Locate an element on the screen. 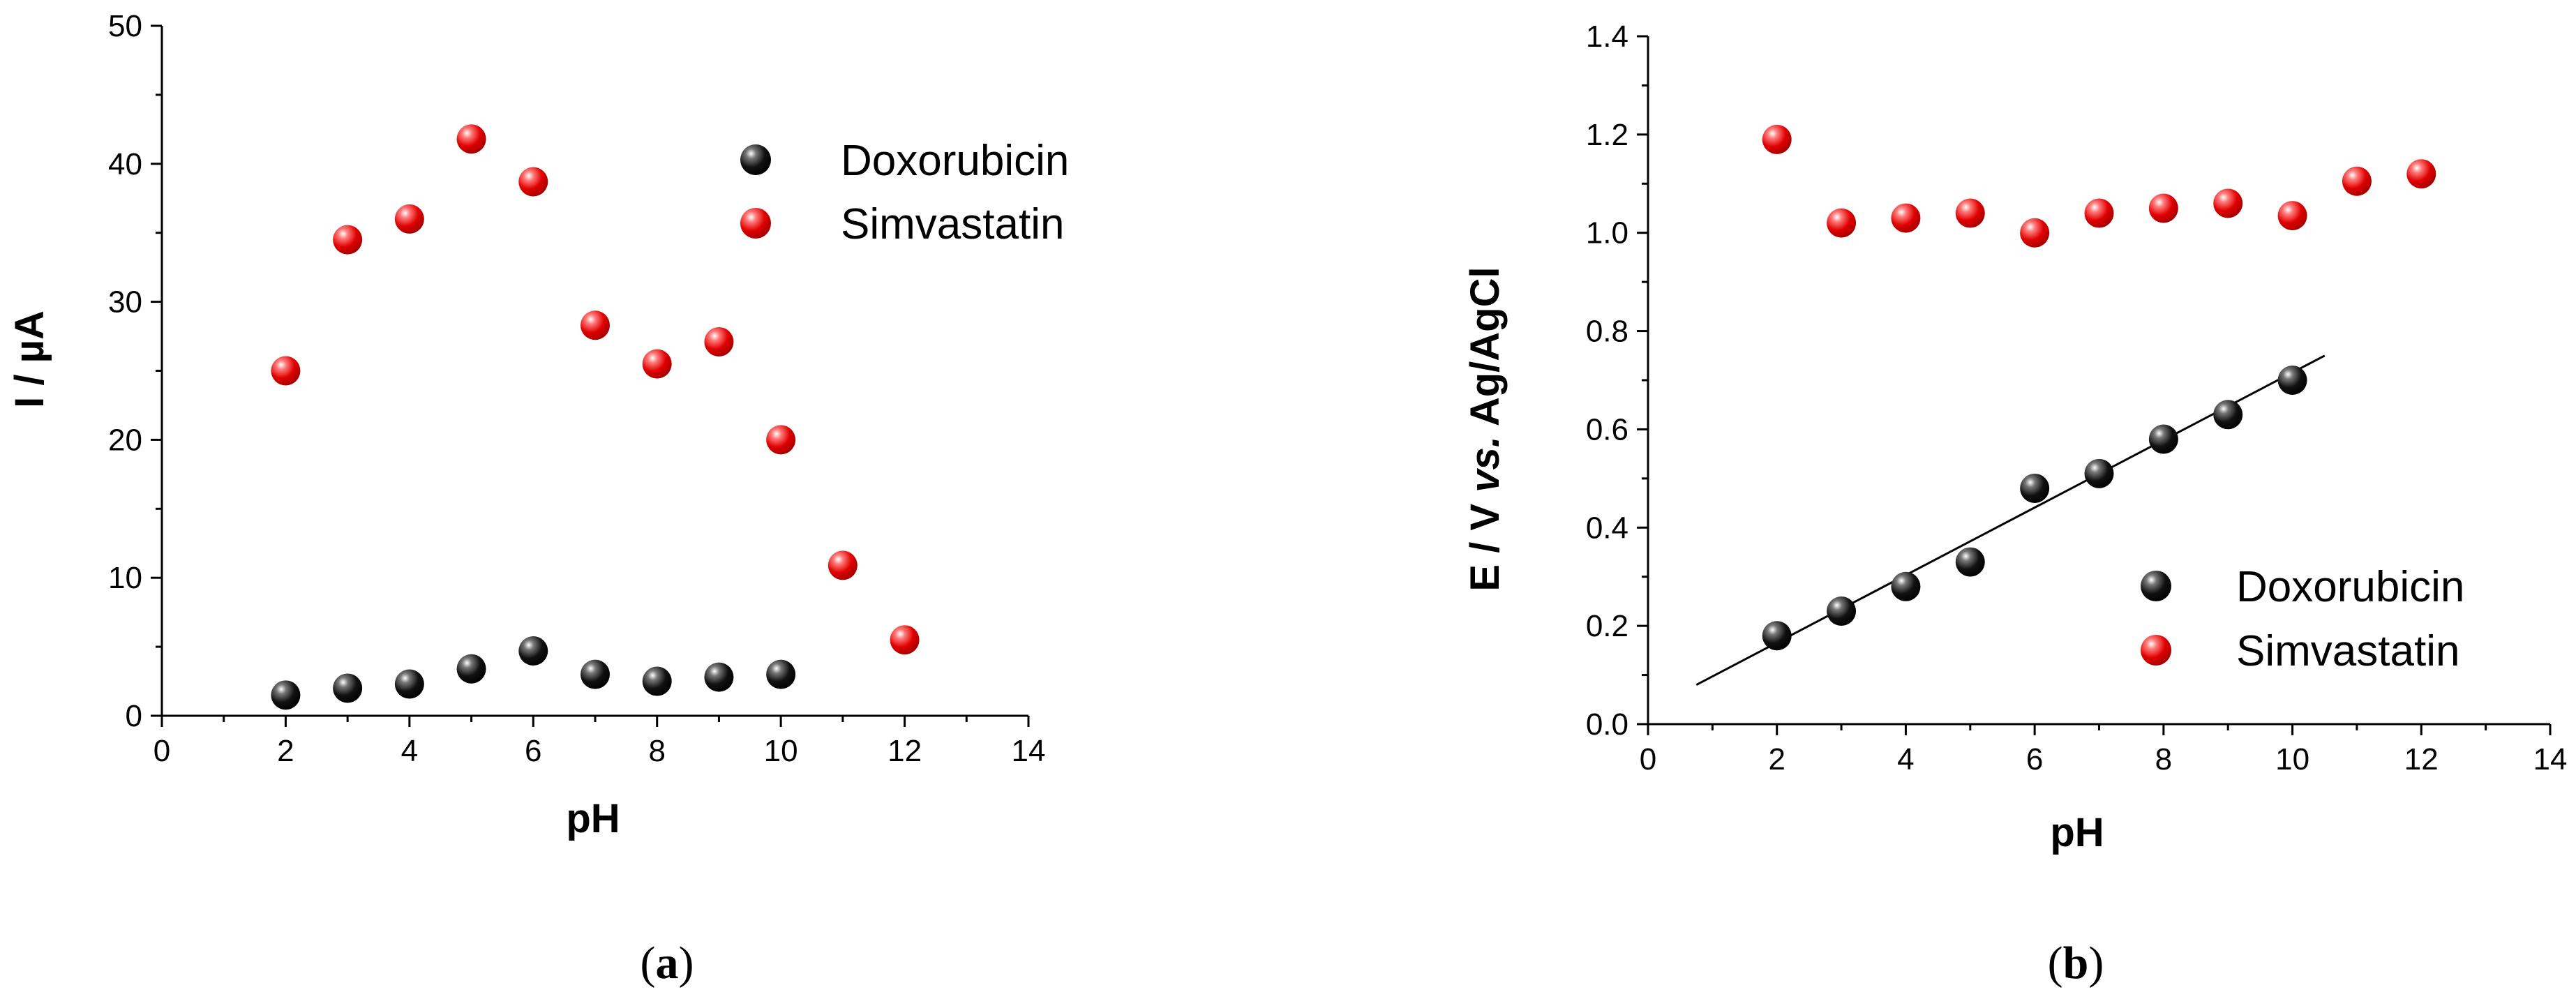 The width and height of the screenshot is (2576, 999). panel-a-x-tick-label: 14 is located at coordinates (1029, 751).